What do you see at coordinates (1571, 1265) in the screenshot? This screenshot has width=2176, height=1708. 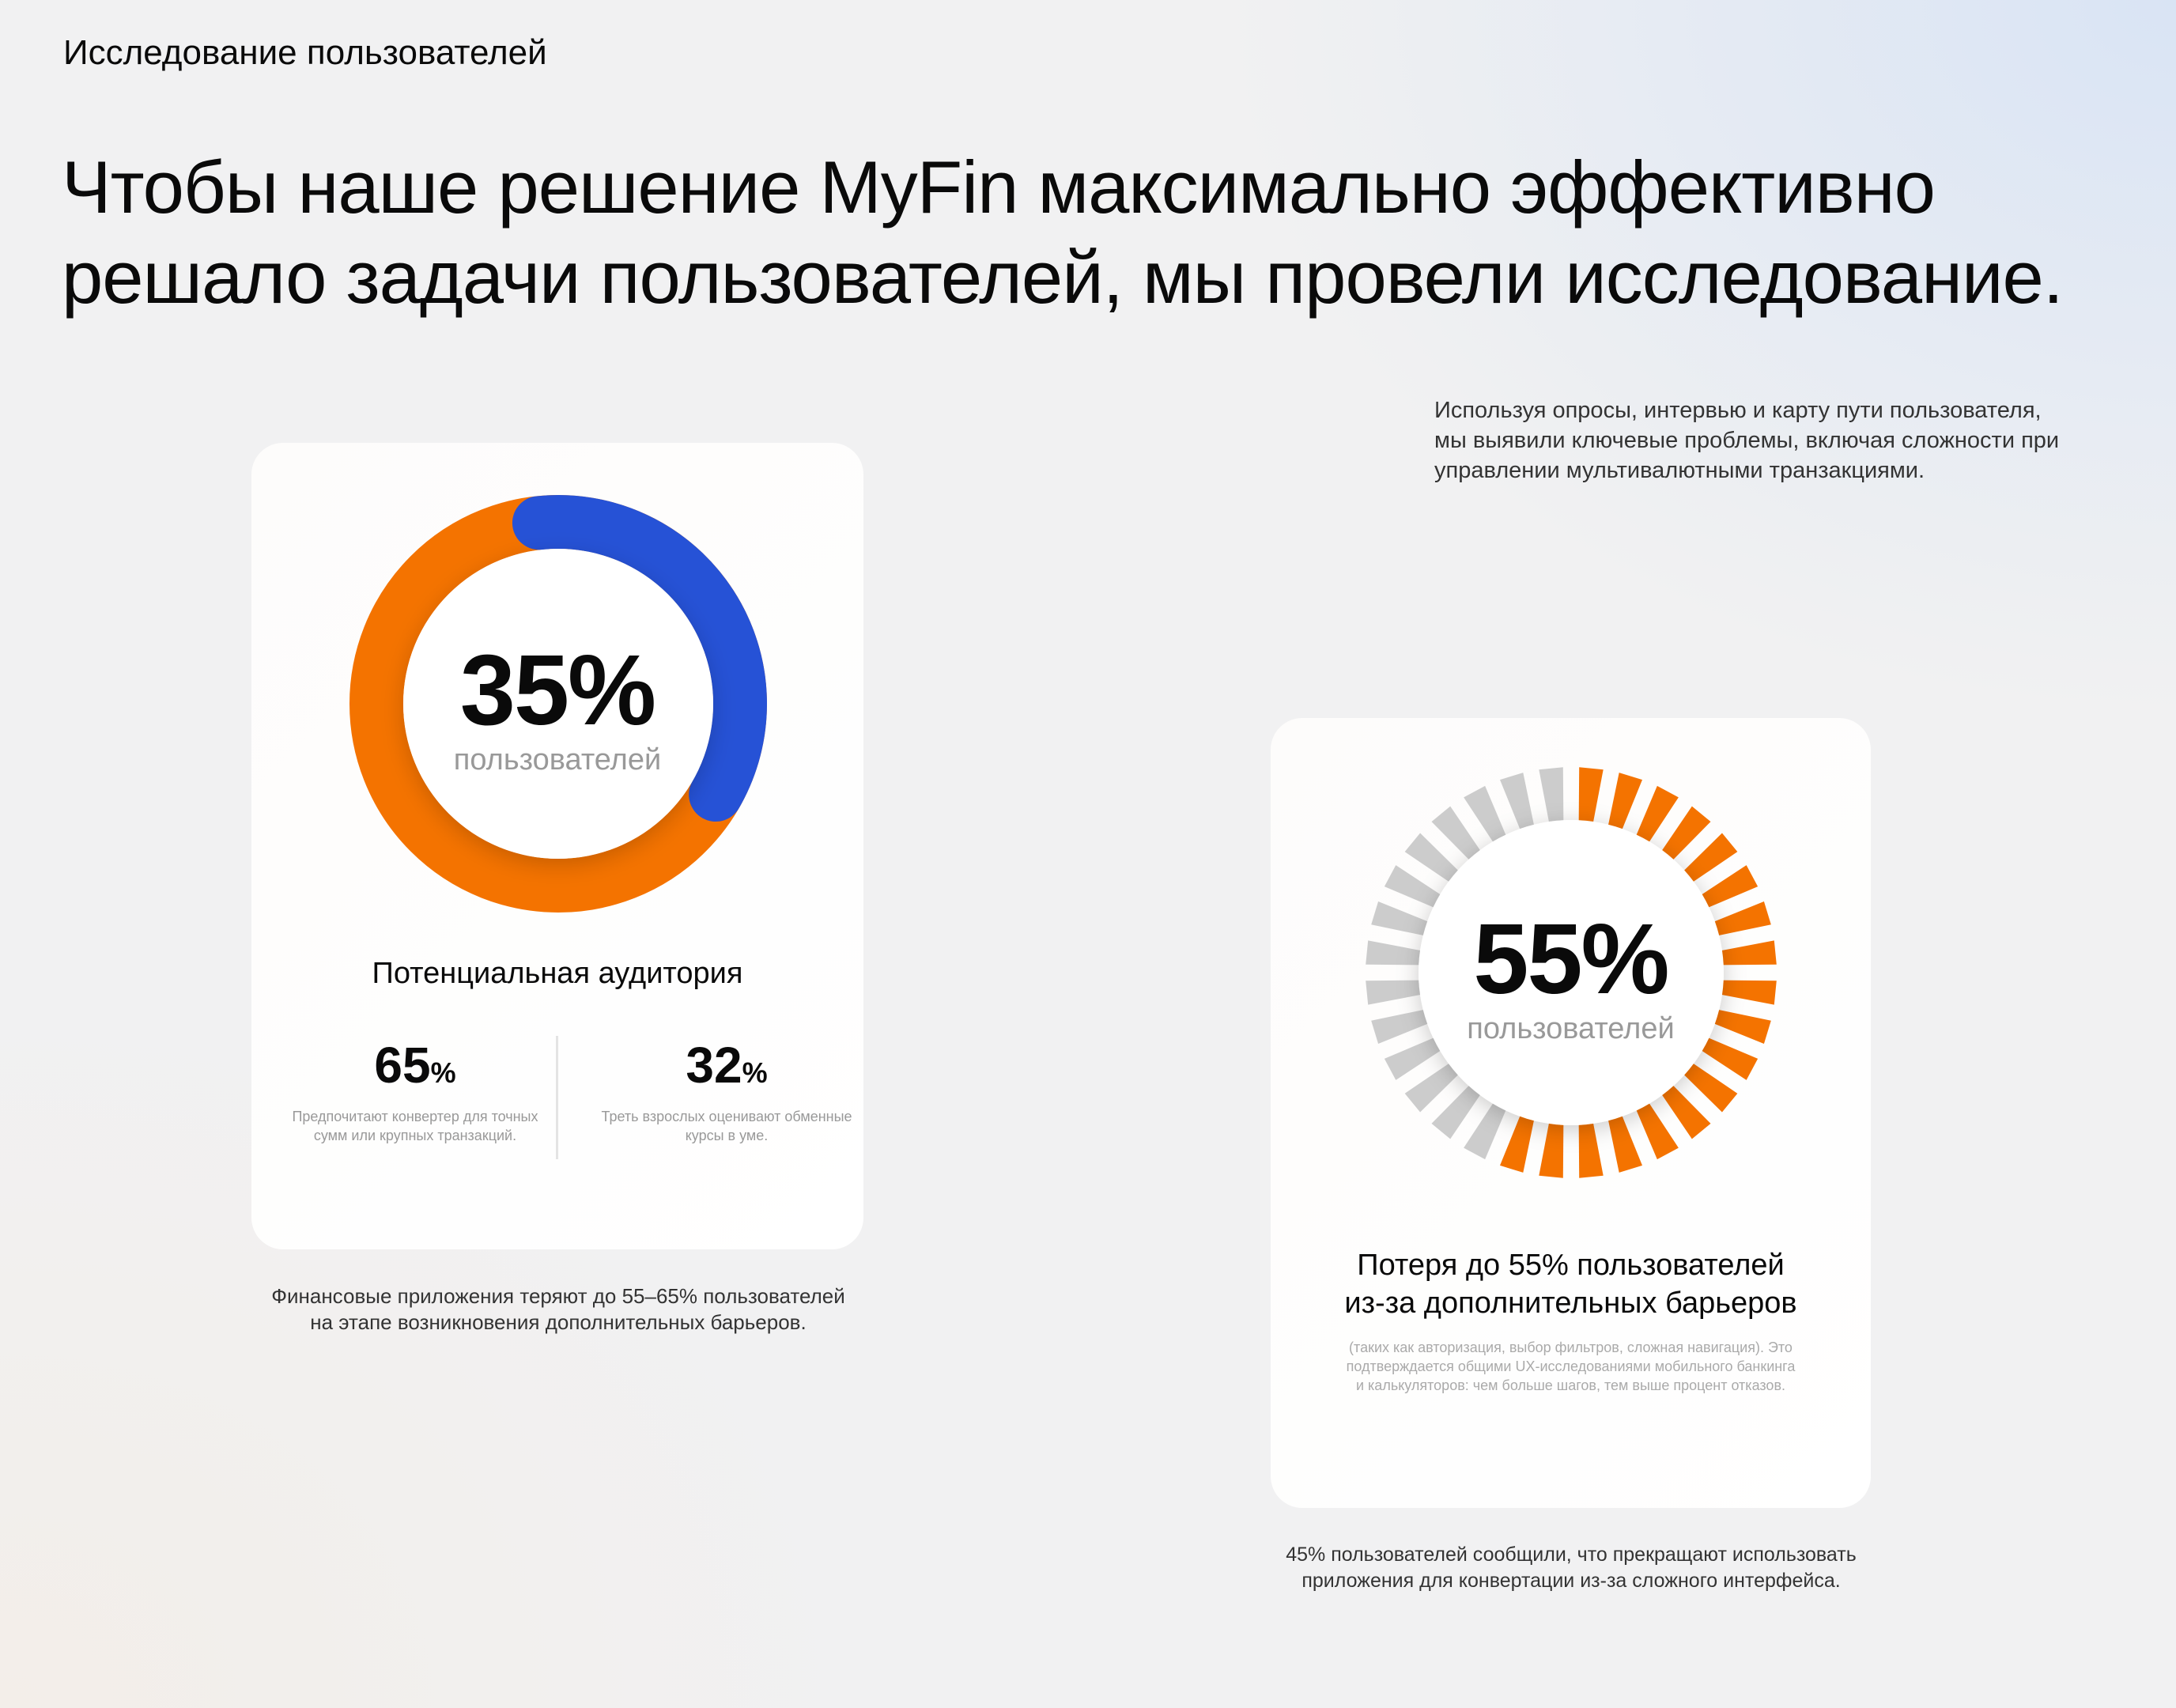 I see `loss-title-line: Потеря до 55% пользователей` at bounding box center [1571, 1265].